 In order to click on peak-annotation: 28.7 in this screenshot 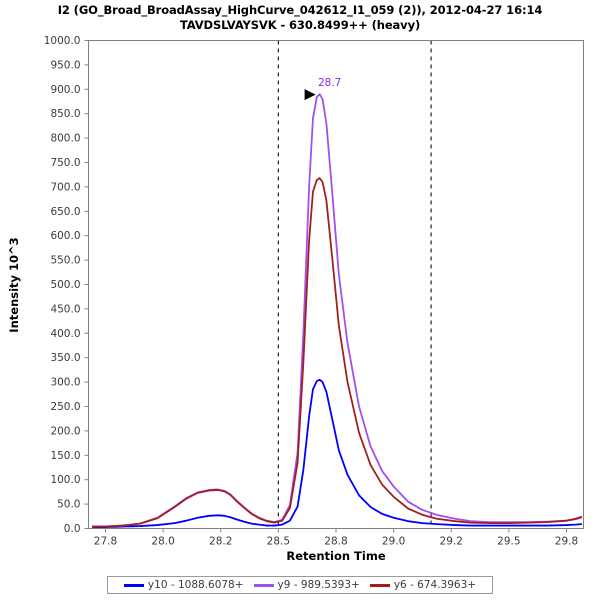, I will do `click(322, 89)`.